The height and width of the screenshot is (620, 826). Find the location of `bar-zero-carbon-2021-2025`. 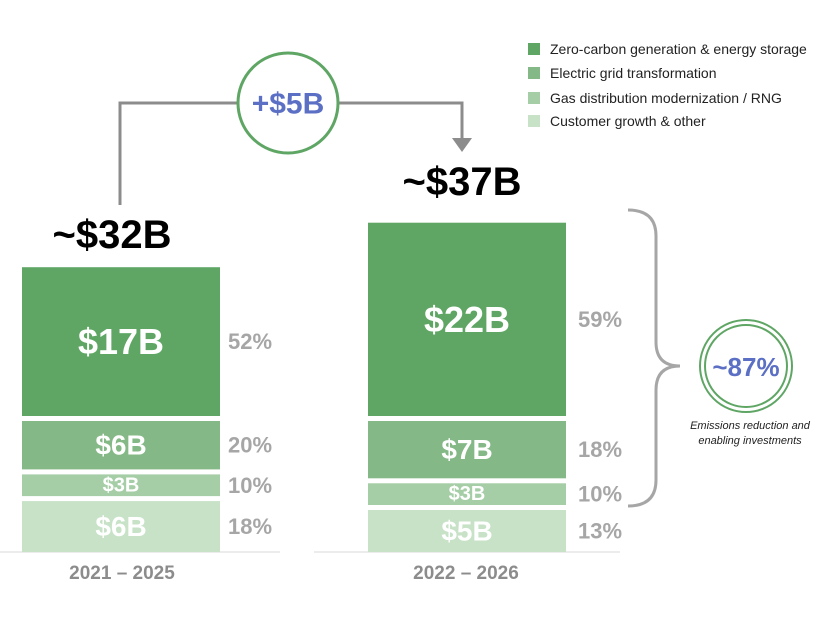

bar-zero-carbon-2021-2025 is located at coordinates (121, 341).